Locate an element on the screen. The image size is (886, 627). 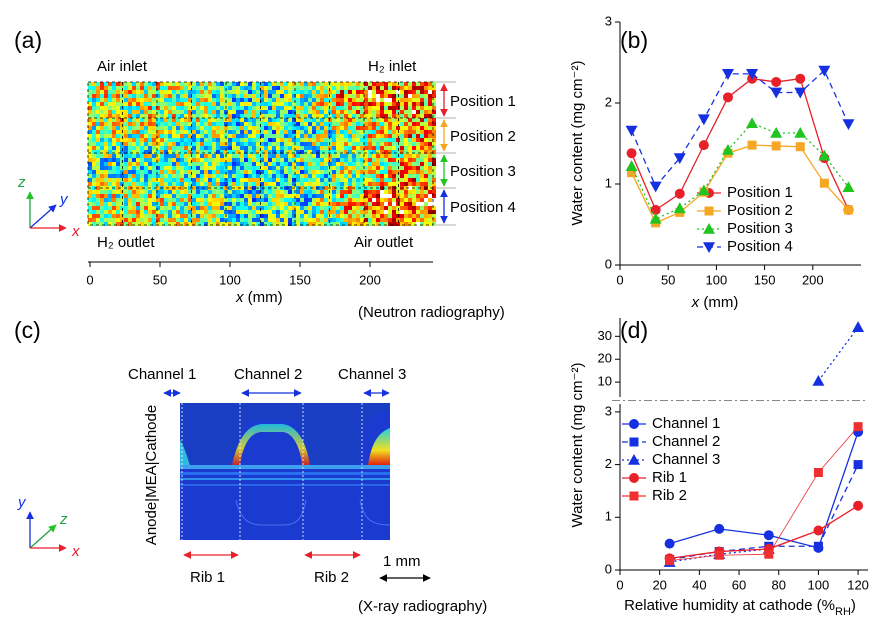
axis-name: x is located at coordinates (75, 231).